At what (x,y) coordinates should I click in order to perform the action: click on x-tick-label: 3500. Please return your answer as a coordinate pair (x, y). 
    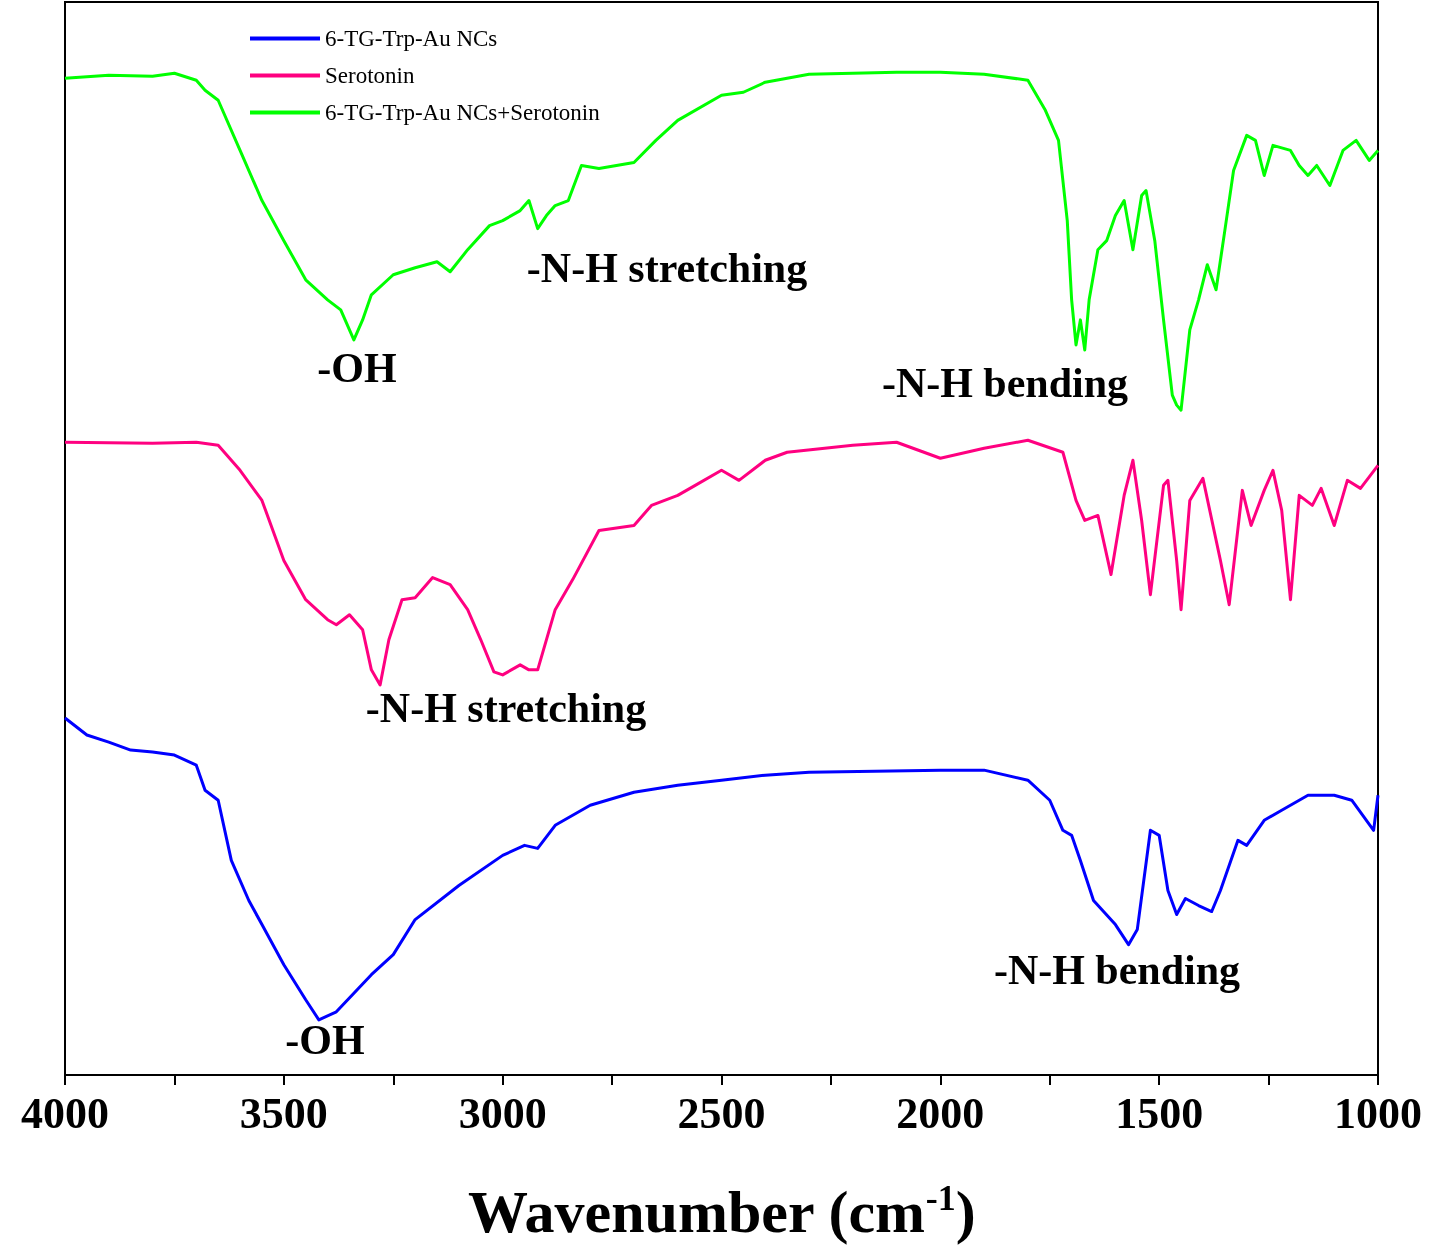
    Looking at the image, I should click on (283, 1113).